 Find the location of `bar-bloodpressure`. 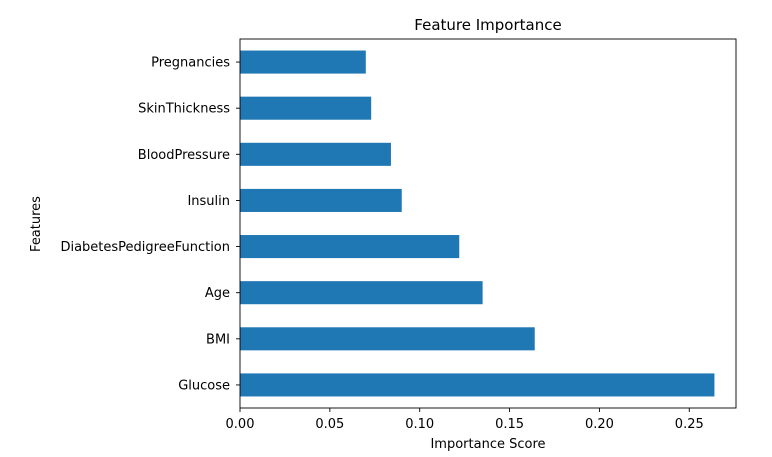

bar-bloodpressure is located at coordinates (315, 154).